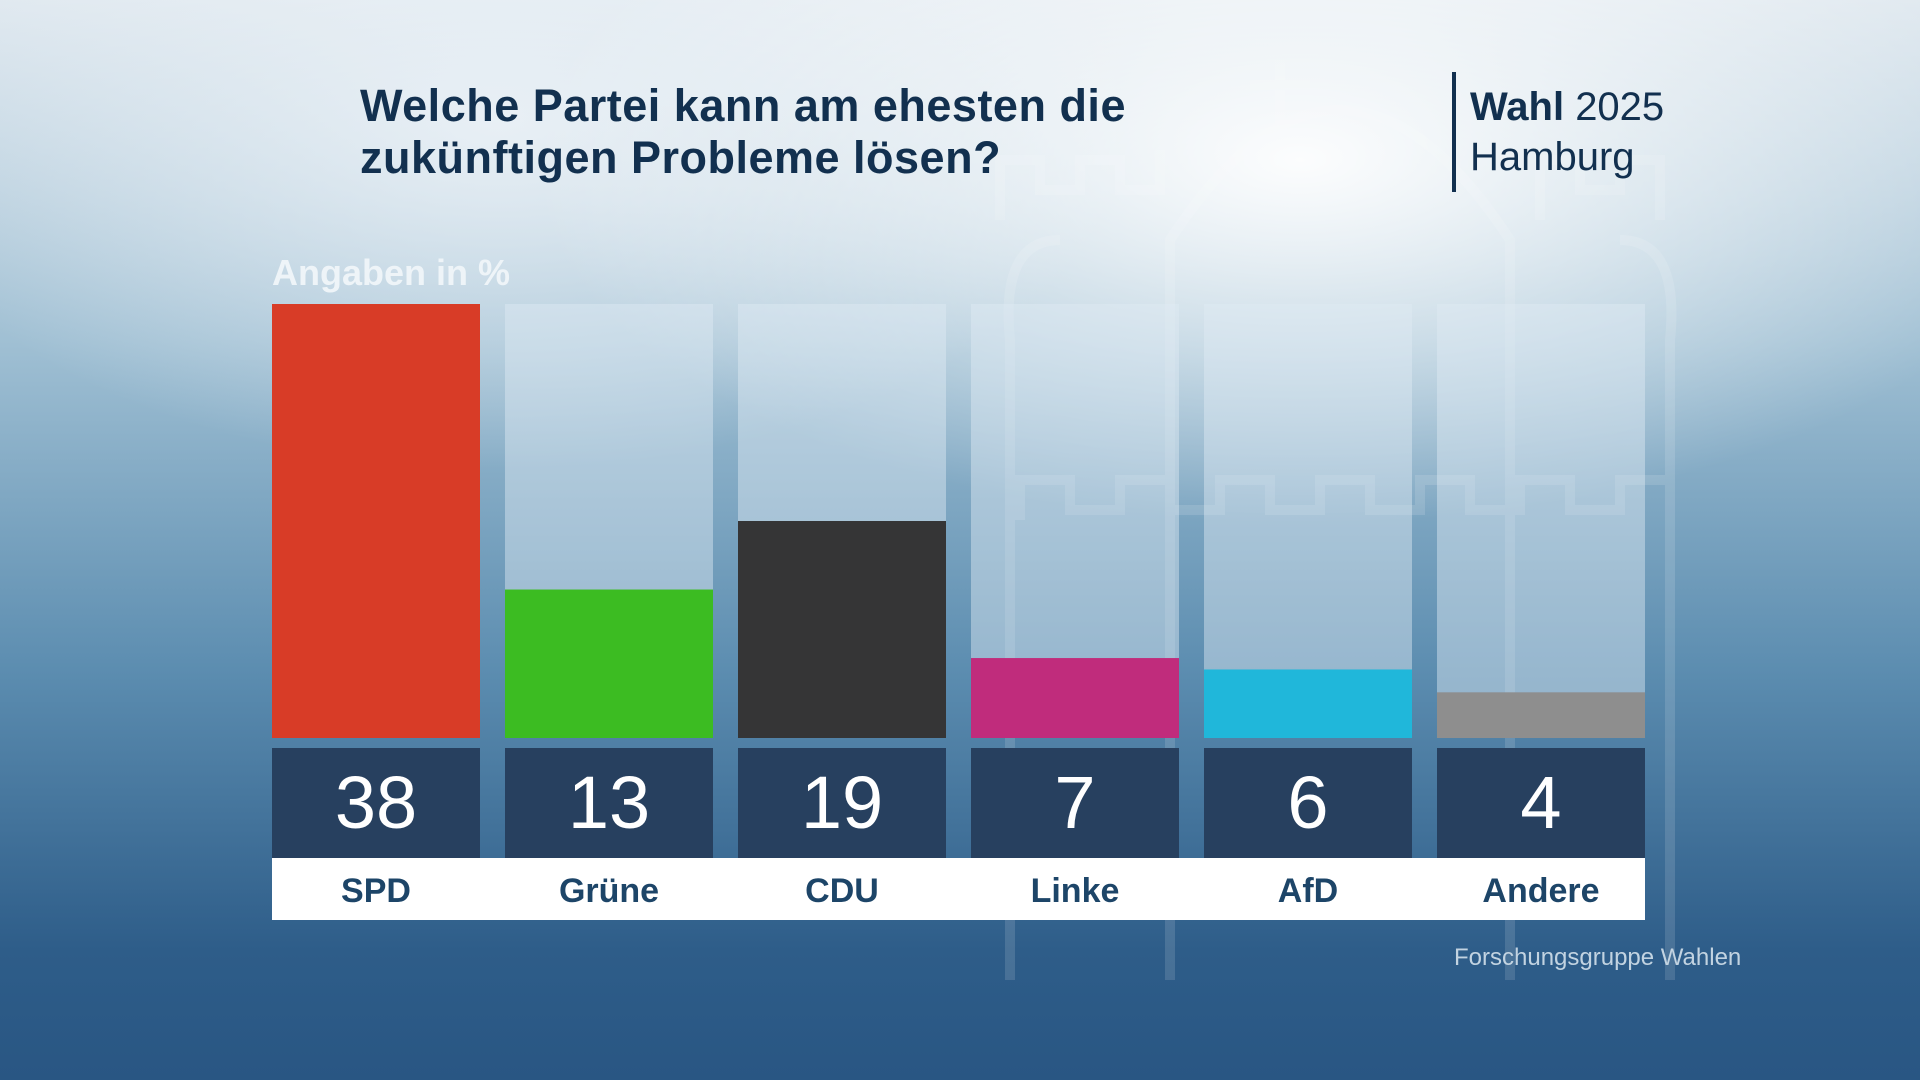  Describe the element at coordinates (391, 272) in the screenshot. I see `unit-label: Angaben in %` at that location.